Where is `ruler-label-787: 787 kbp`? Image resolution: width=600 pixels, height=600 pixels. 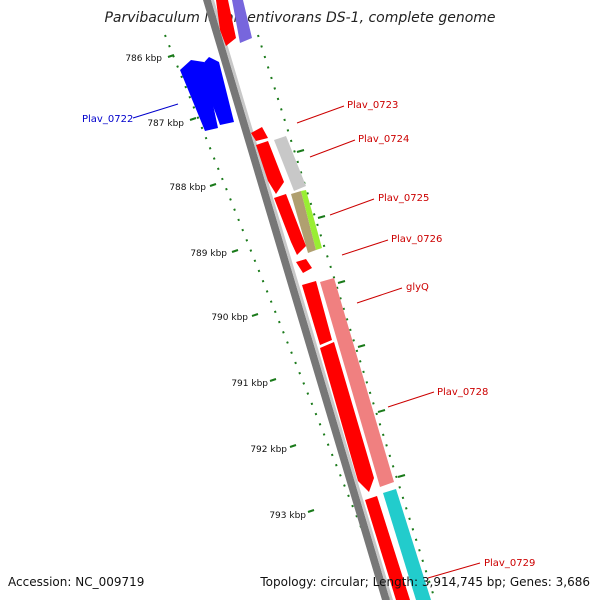 ruler-label-787: 787 kbp is located at coordinates (165, 124).